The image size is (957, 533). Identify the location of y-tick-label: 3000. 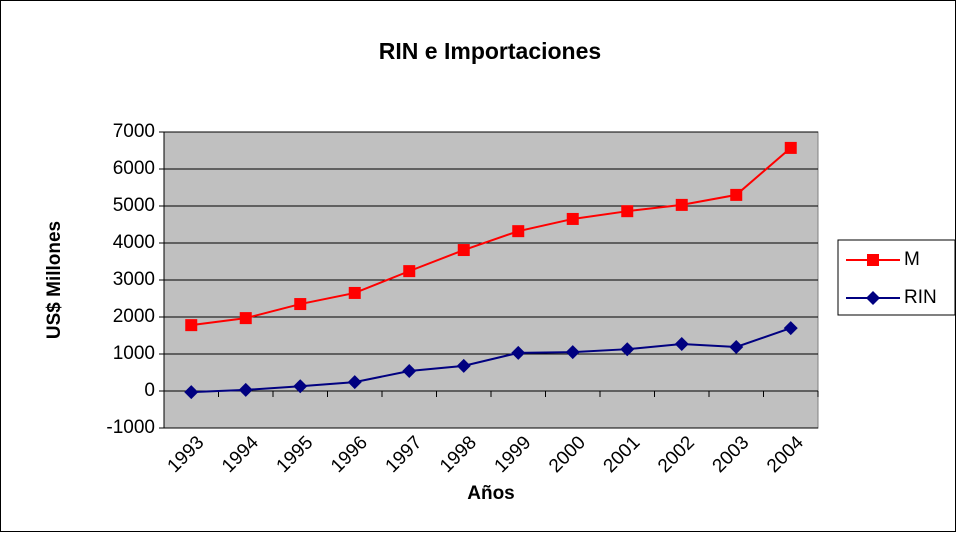
(134, 279).